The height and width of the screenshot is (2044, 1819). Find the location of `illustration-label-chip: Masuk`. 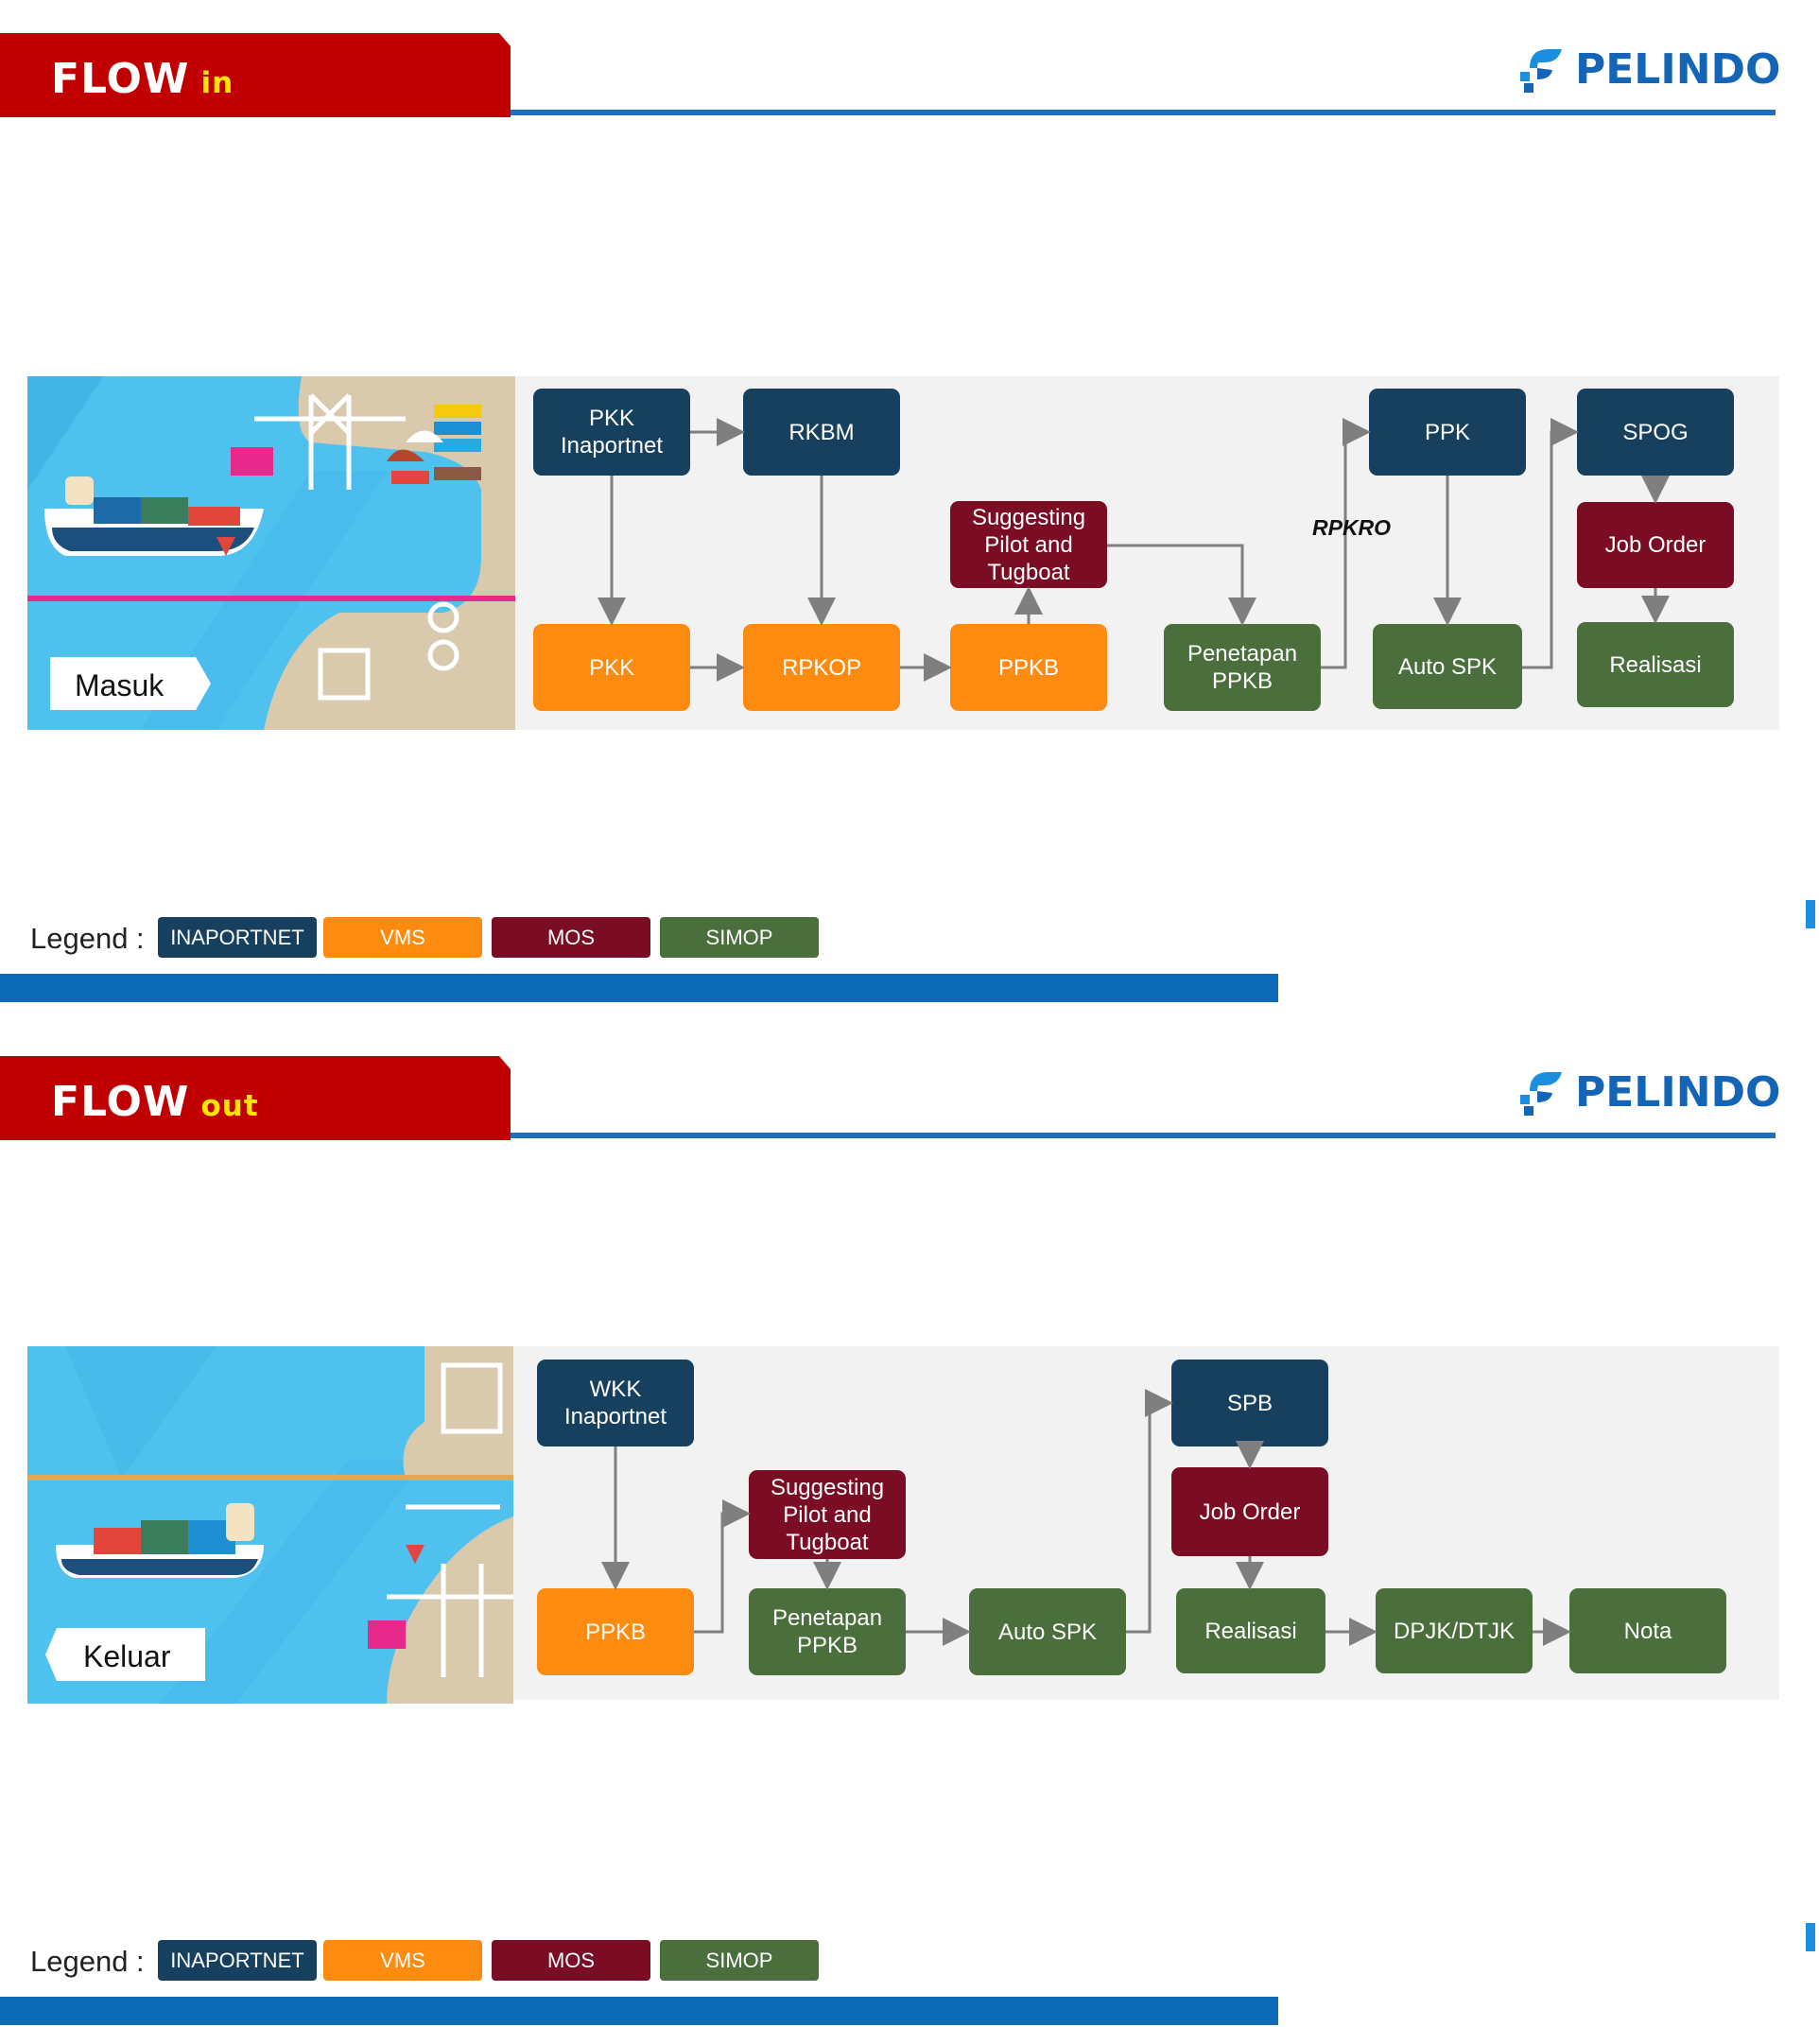

illustration-label-chip: Masuk is located at coordinates (121, 683).